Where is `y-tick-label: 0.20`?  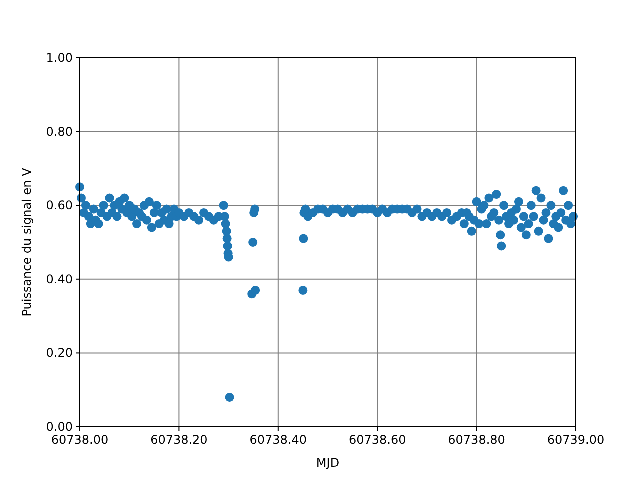 y-tick-label: 0.20 is located at coordinates (59, 353).